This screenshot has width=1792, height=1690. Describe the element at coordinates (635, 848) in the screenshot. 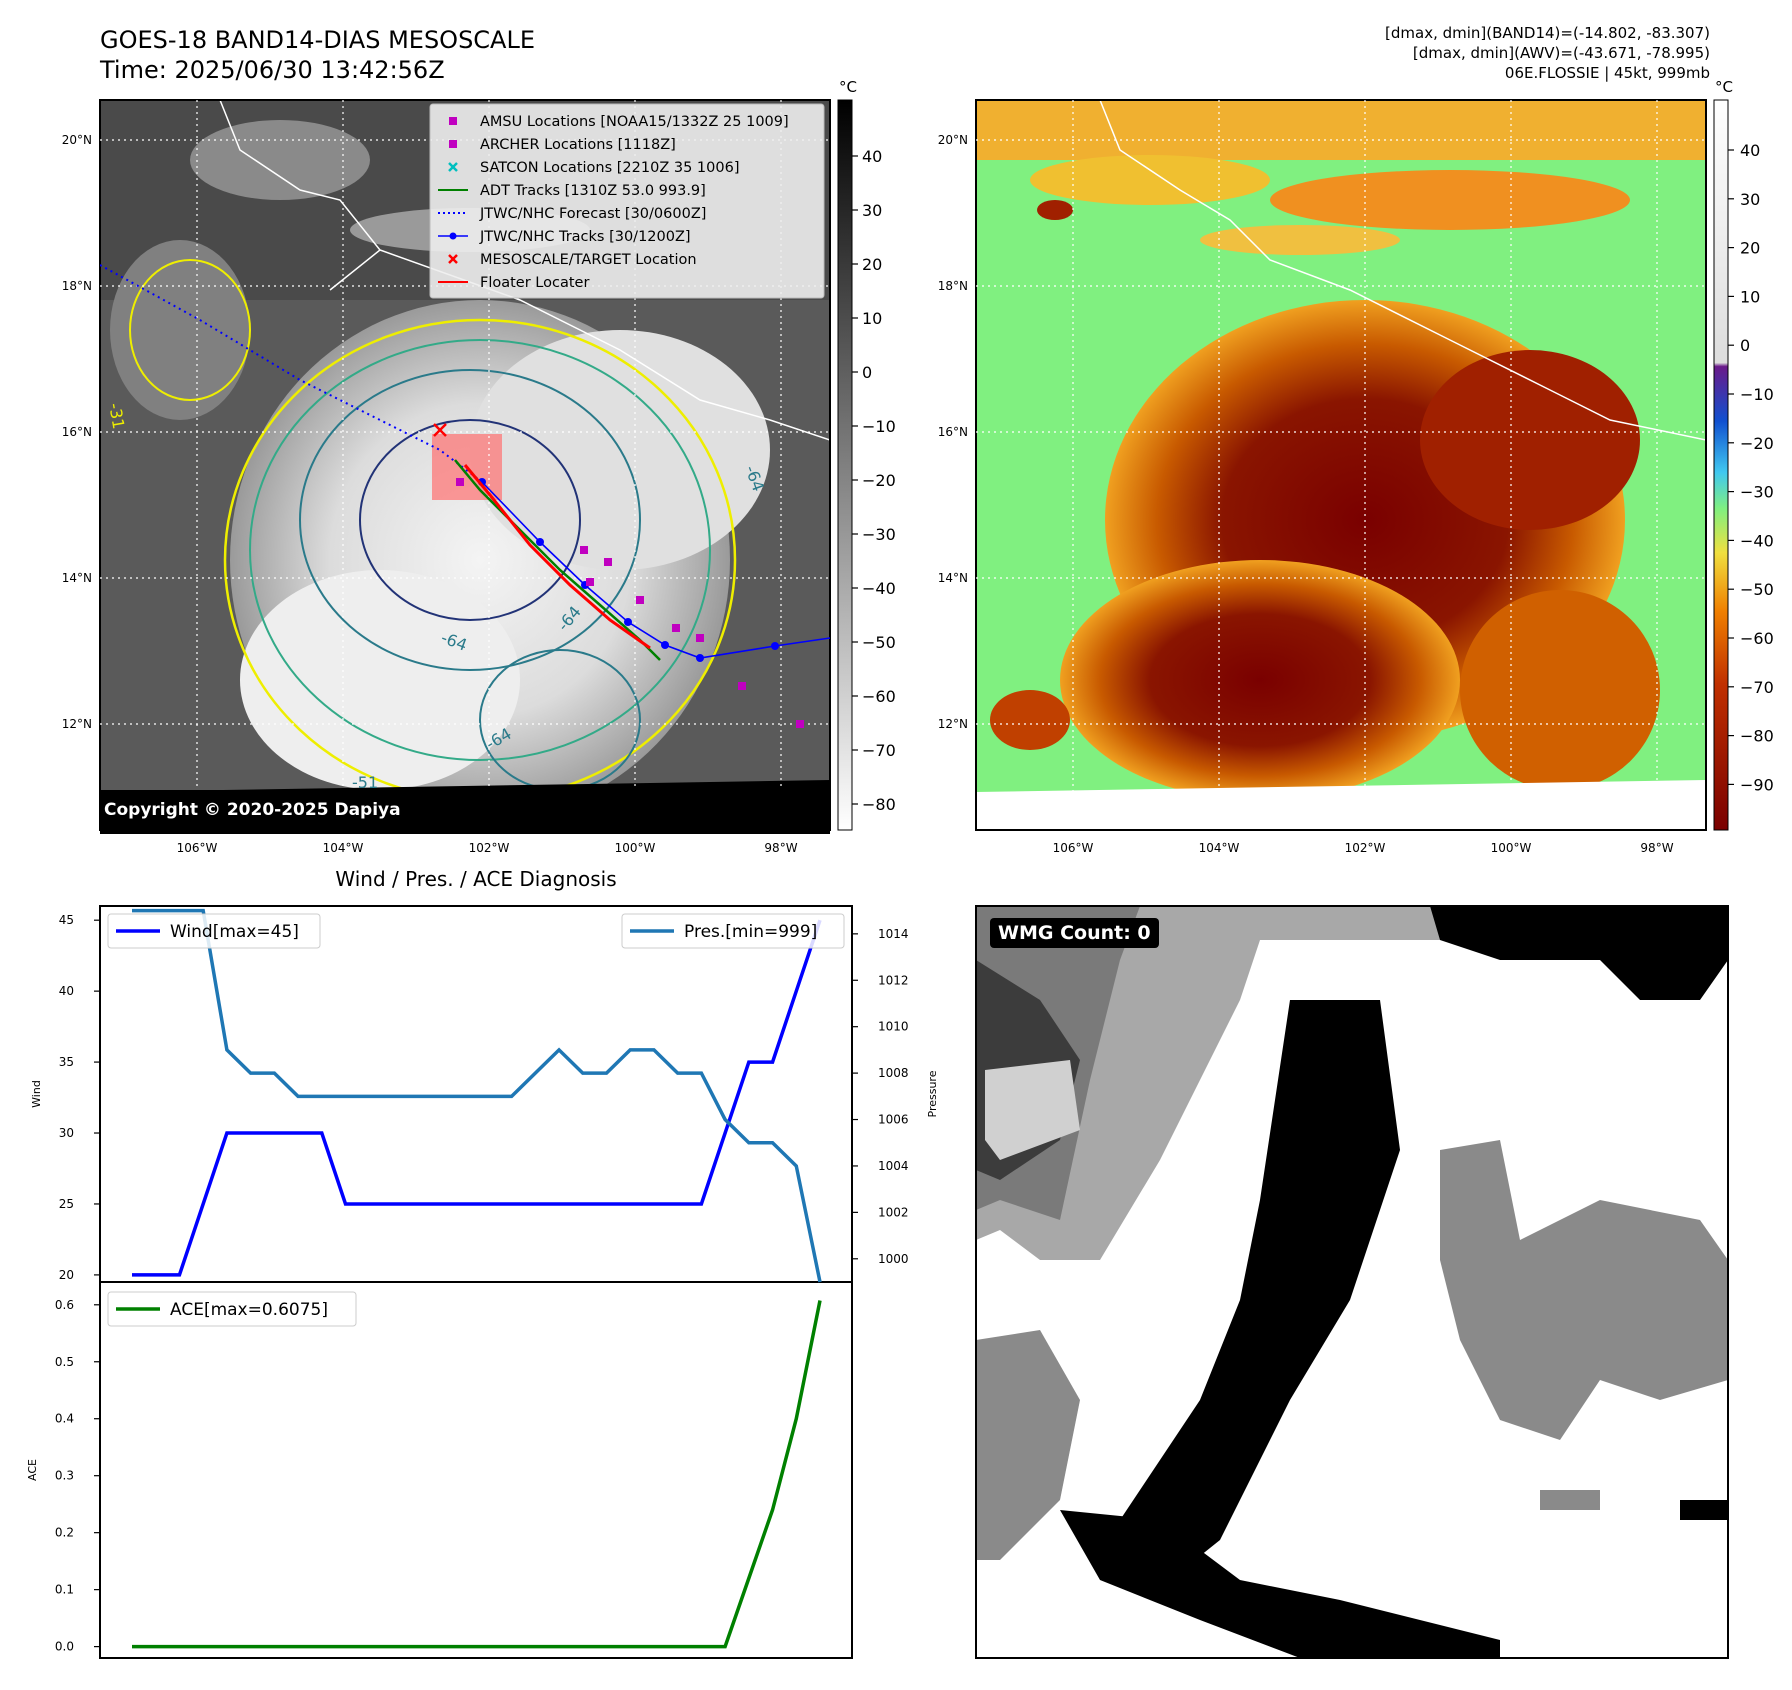

I see `ir-lon-label: 100°W` at that location.